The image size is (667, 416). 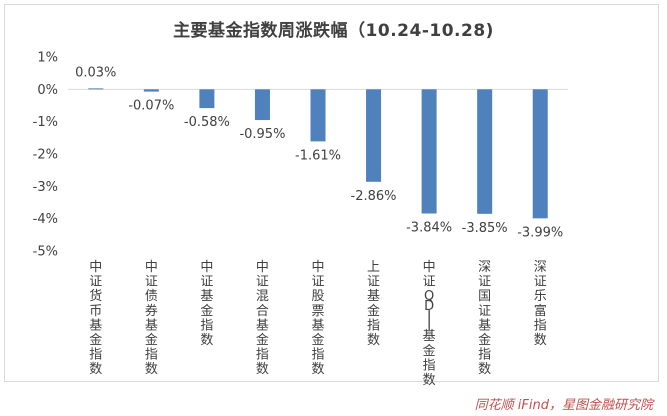 What do you see at coordinates (45, 122) in the screenshot?
I see `y-tick-label: -1%` at bounding box center [45, 122].